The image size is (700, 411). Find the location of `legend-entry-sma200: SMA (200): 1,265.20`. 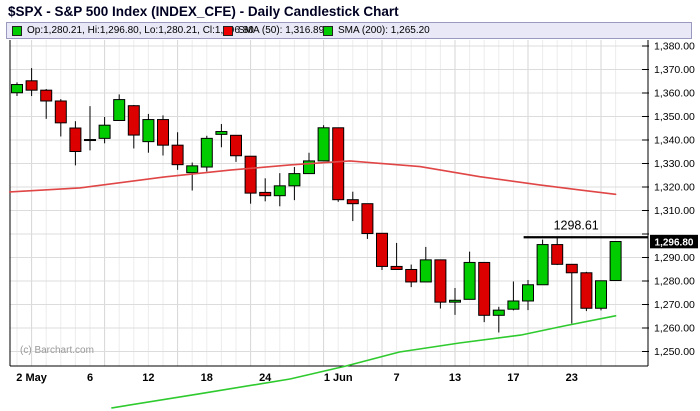

legend-entry-sma200: SMA (200): 1,265.20 is located at coordinates (376, 30).